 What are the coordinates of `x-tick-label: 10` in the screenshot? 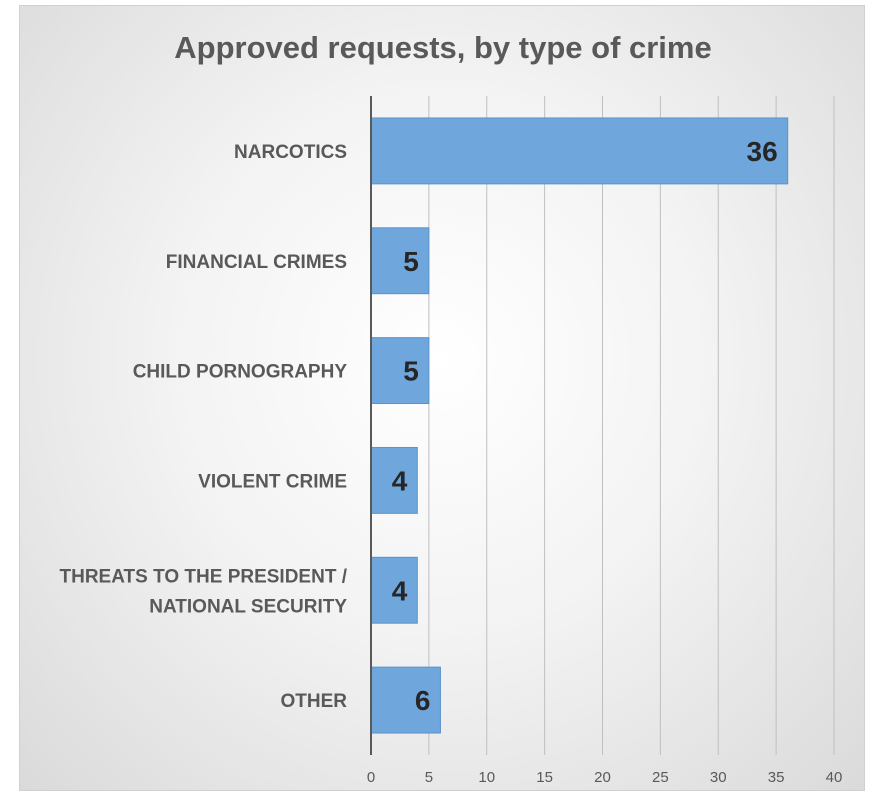 It's located at (486, 777).